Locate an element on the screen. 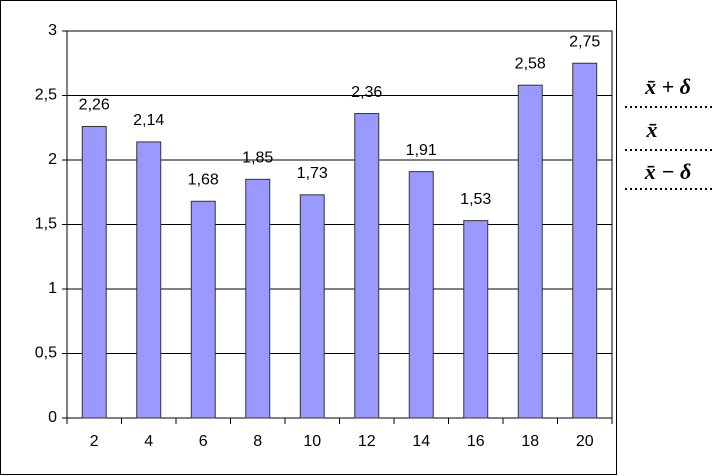 This screenshot has width=718, height=476. value-label: 2,14 is located at coordinates (148, 120).